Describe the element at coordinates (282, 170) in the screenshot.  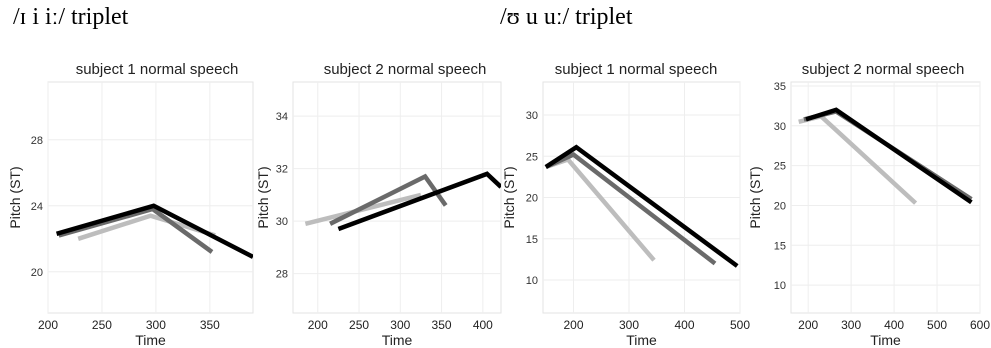
I see `y-tick-label: 32` at that location.